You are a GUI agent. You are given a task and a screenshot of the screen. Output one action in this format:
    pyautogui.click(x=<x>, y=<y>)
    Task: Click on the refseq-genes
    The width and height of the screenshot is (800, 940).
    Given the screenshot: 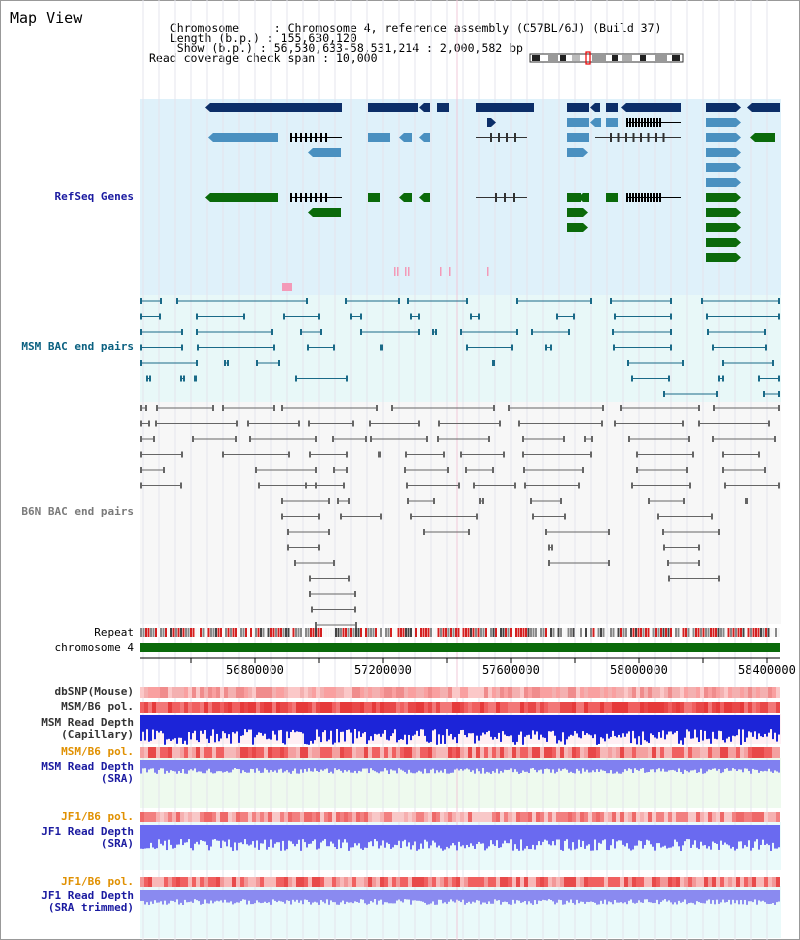 What is the action you would take?
    pyautogui.click(x=492, y=197)
    